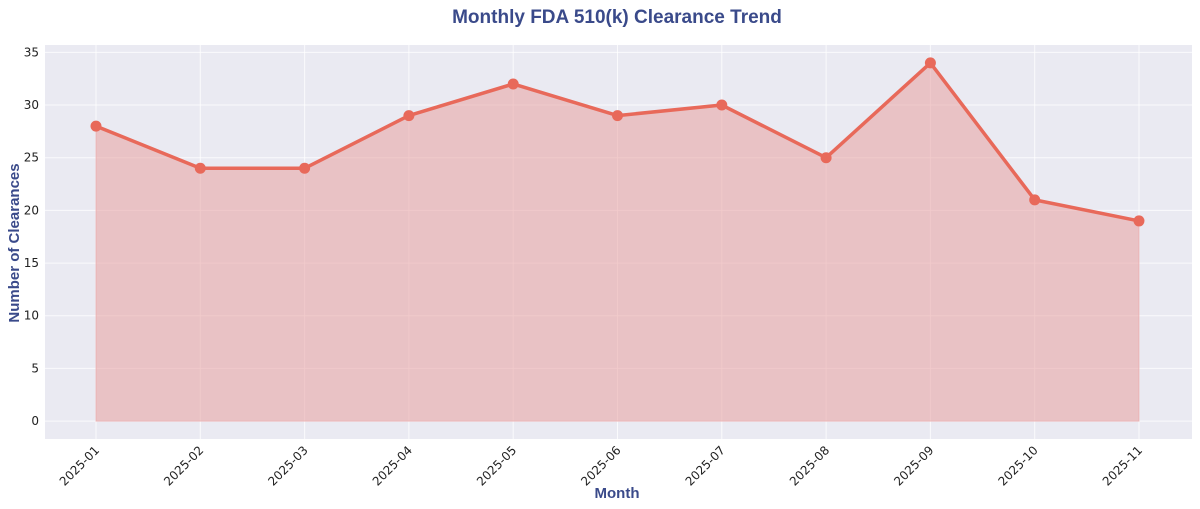 The image size is (1200, 509). I want to click on x-tick-label: 2025-04, so click(392, 465).